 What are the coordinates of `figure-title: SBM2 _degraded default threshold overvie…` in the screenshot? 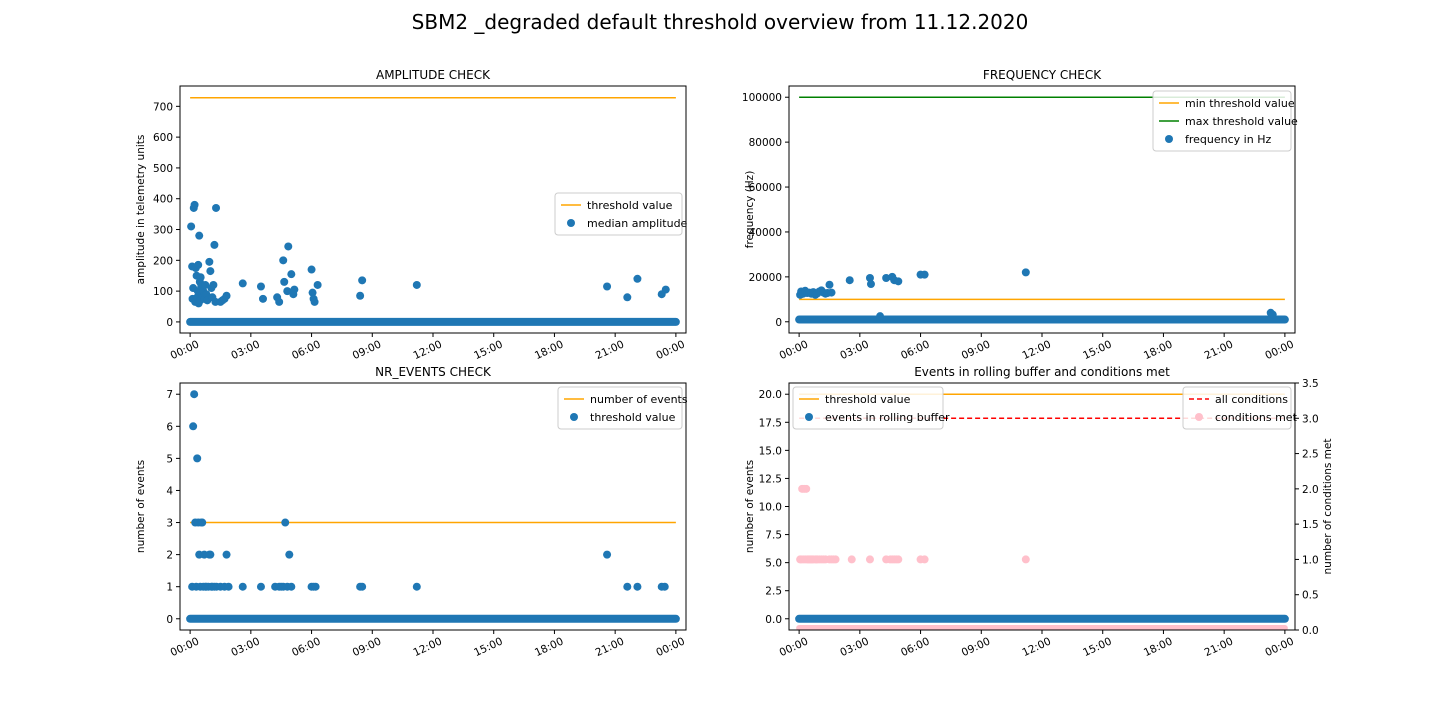 It's located at (720, 22).